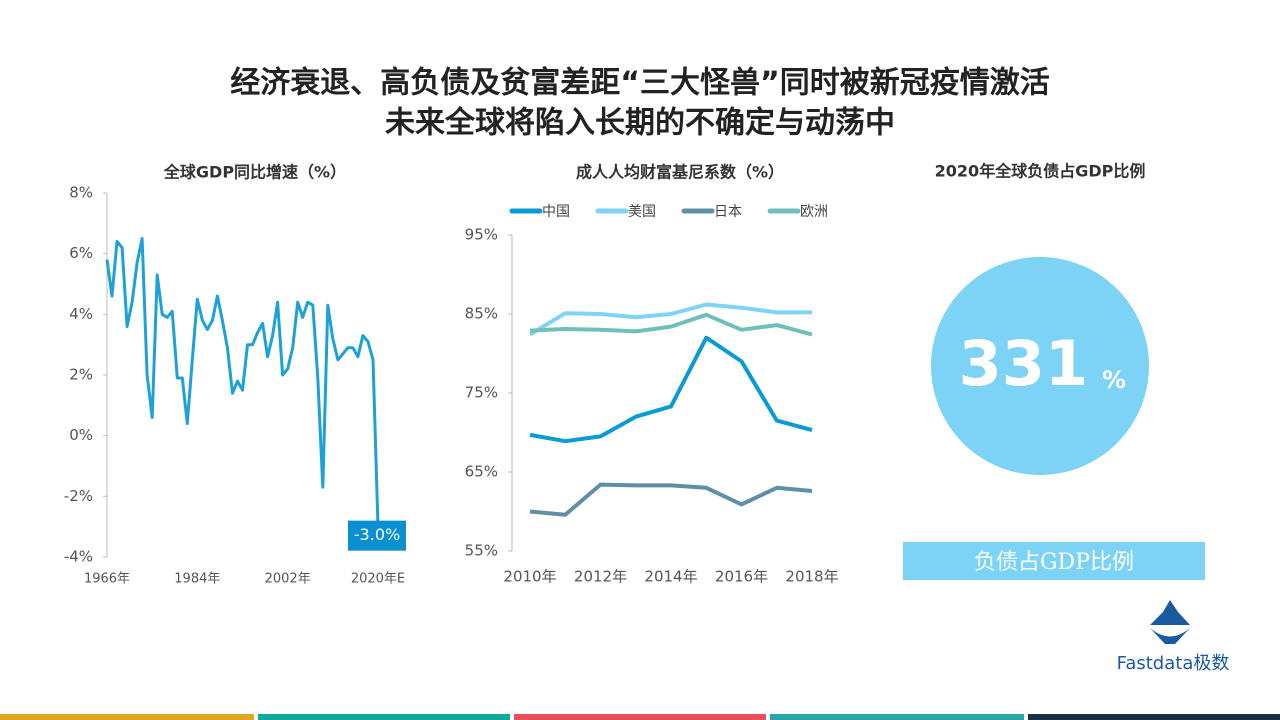  What do you see at coordinates (640, 123) in the screenshot?
I see `title-line: 未来全球将陷入长期的不确定与动荡中` at bounding box center [640, 123].